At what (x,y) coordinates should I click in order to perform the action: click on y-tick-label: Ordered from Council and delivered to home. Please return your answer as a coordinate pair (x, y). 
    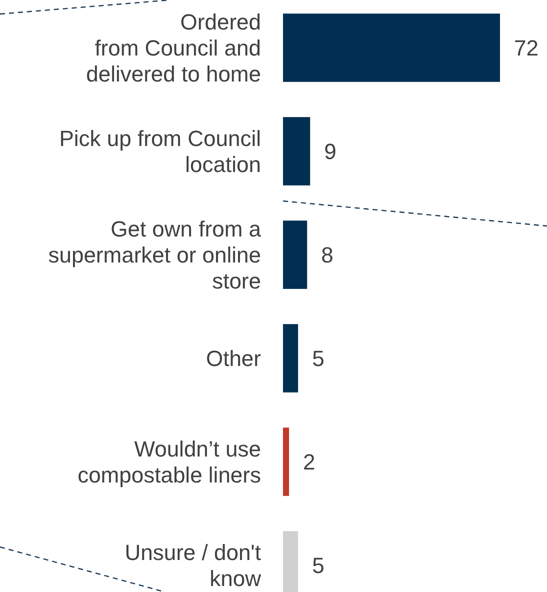
    Looking at the image, I should click on (173, 47).